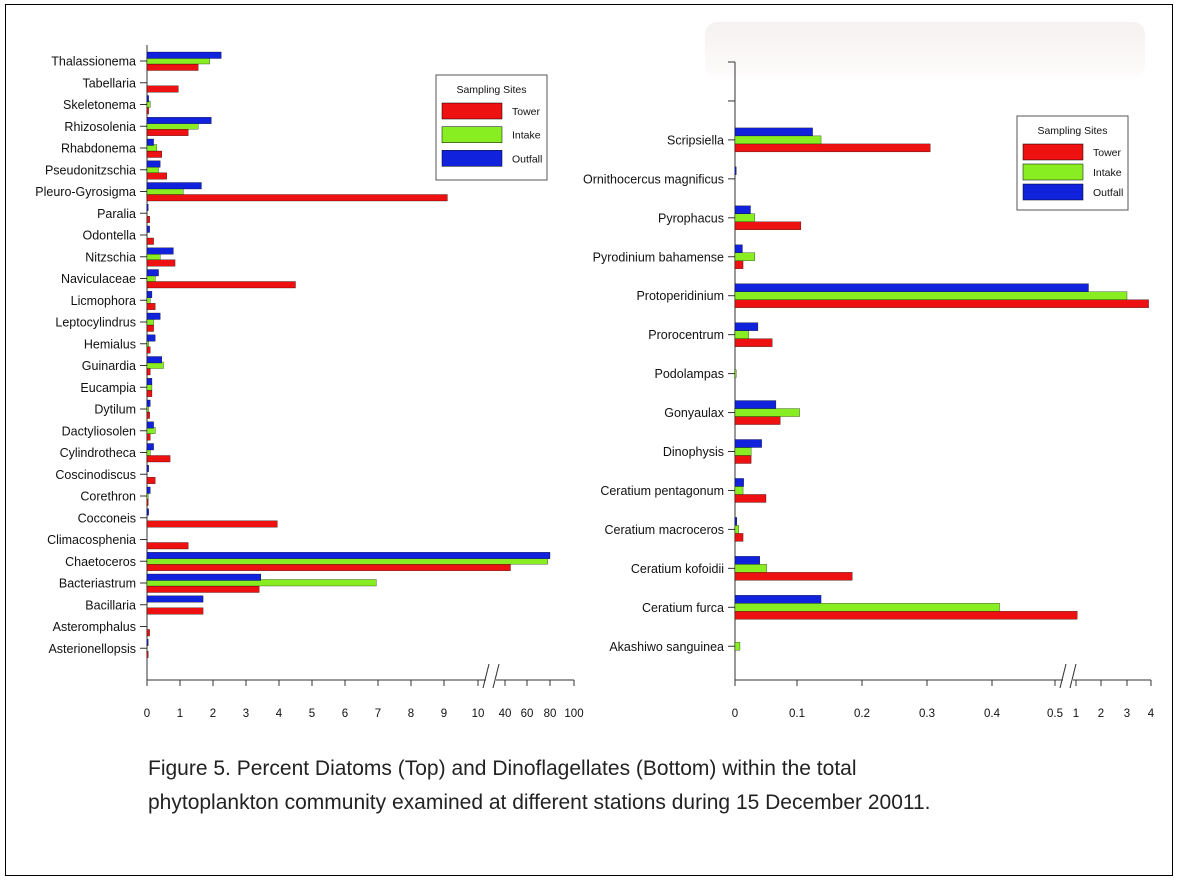 The image size is (1181, 884). I want to click on diatom-bar-tower-pleuro-gyrosigma, so click(297, 198).